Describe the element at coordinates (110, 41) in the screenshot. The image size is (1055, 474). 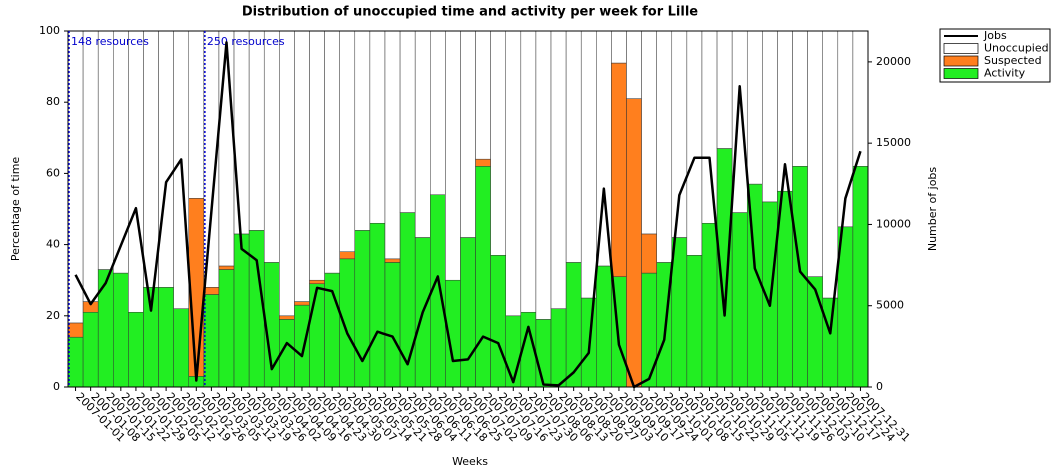
I see `annotation-label: 148 resources` at that location.